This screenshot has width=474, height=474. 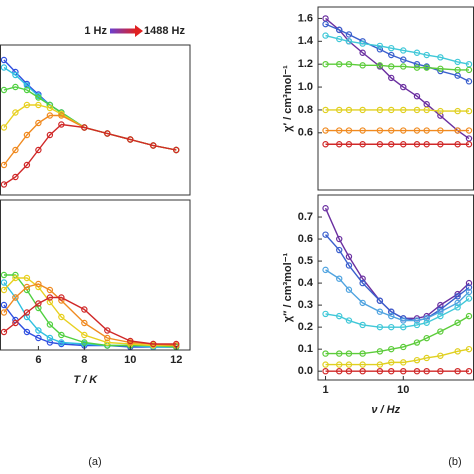 I want to click on y-tick-label: 0.2, so click(x=305, y=327).